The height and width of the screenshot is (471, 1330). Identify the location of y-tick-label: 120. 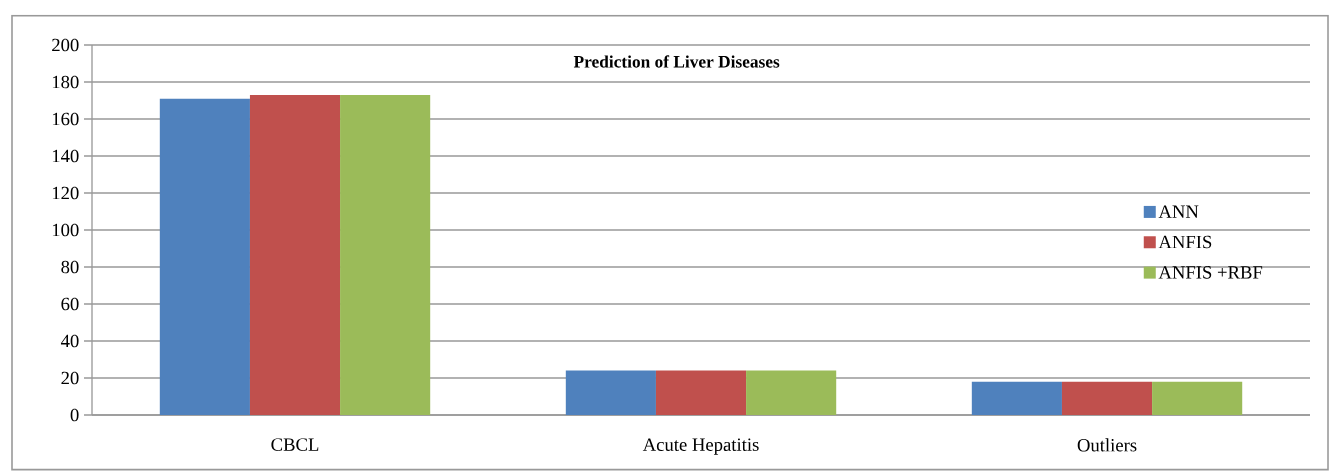
(65, 193).